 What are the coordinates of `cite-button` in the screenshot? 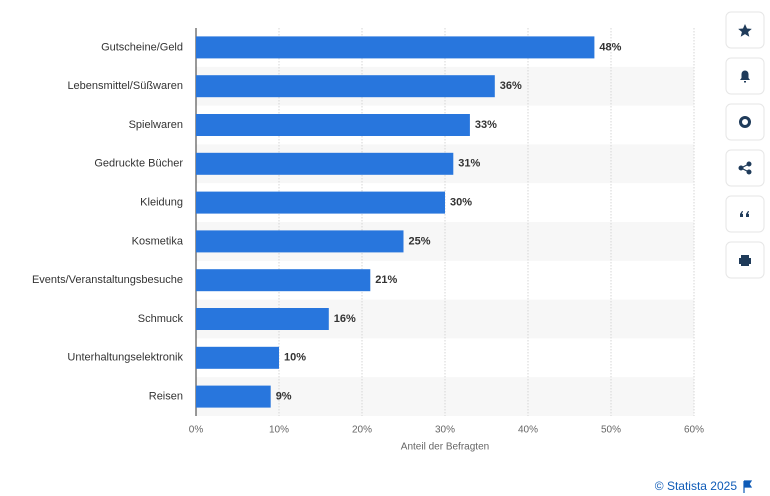 It's located at (745, 214).